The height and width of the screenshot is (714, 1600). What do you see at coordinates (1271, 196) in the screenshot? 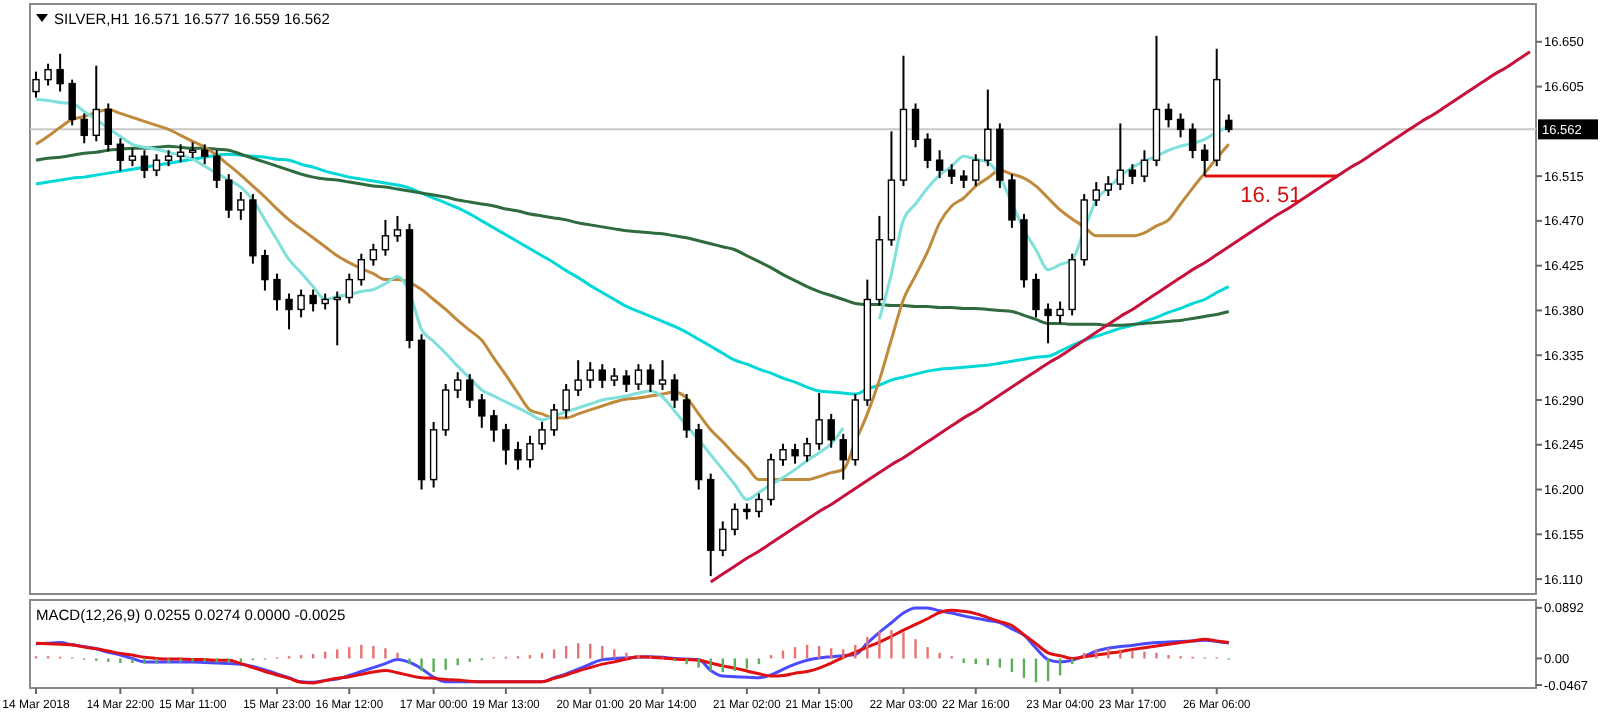
I see `annotation: 16. 51` at bounding box center [1271, 196].